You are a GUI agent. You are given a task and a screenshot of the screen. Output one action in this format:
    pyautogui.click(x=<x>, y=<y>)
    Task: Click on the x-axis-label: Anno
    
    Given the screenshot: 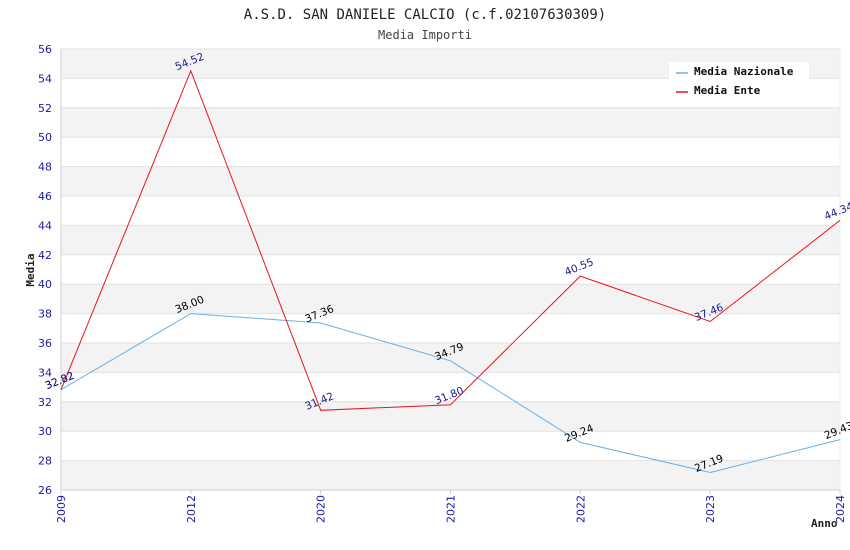 What is the action you would take?
    pyautogui.click(x=824, y=523)
    